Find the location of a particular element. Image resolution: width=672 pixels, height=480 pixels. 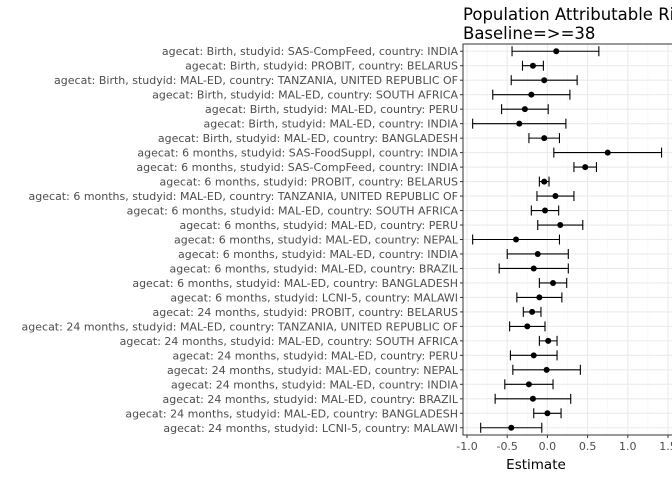

x-tick-label: -1.0 is located at coordinates (466, 446).